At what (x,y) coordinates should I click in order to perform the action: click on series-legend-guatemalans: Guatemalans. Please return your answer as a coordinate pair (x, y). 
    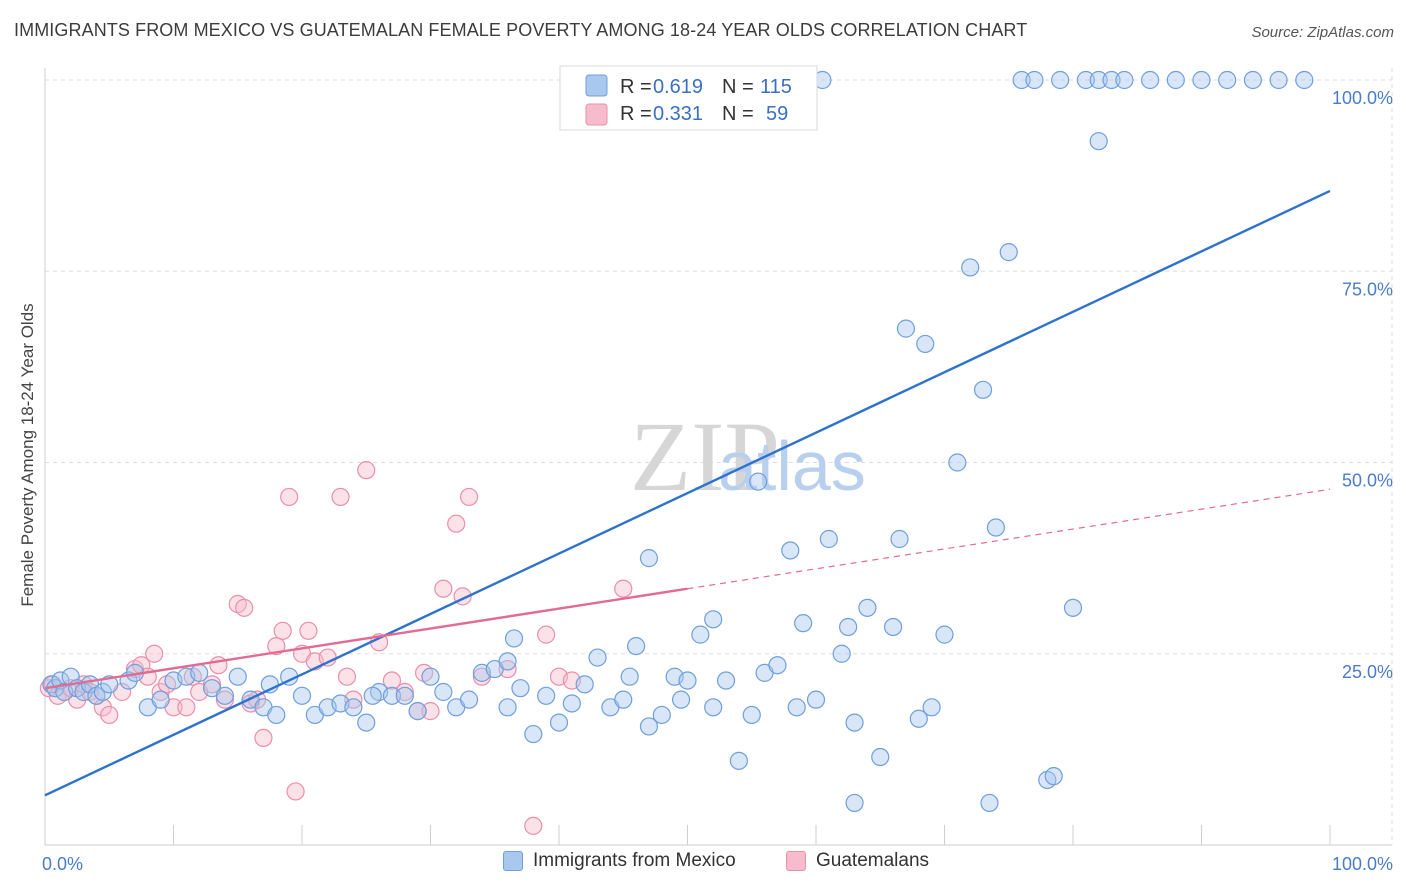
    Looking at the image, I should click on (857, 861).